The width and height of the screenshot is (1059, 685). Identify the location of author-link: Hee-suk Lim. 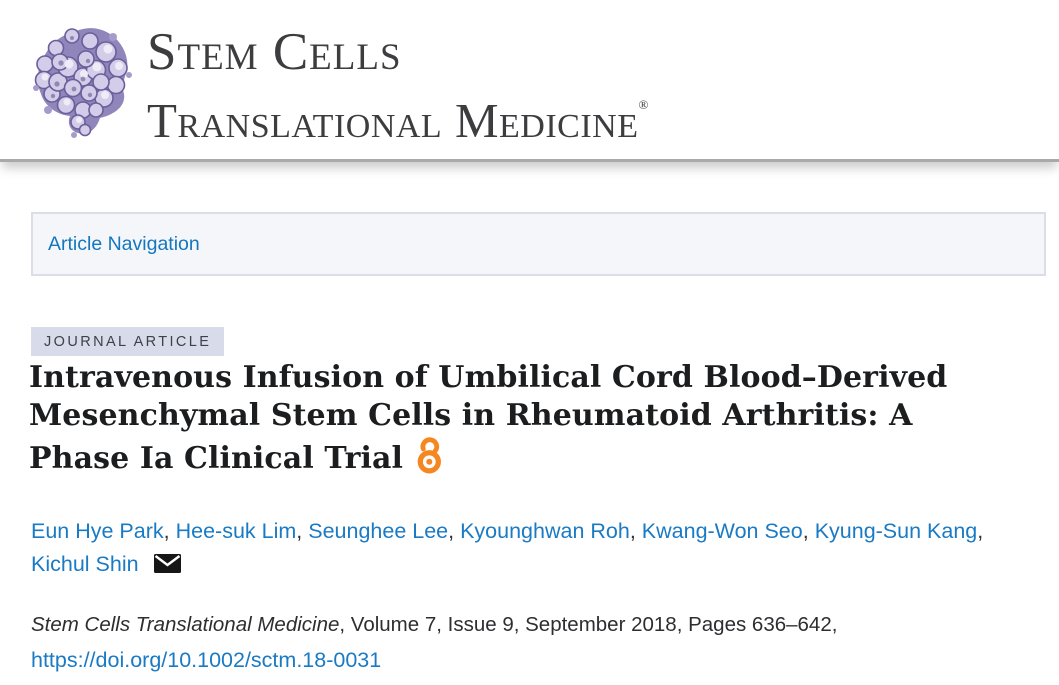
(236, 531).